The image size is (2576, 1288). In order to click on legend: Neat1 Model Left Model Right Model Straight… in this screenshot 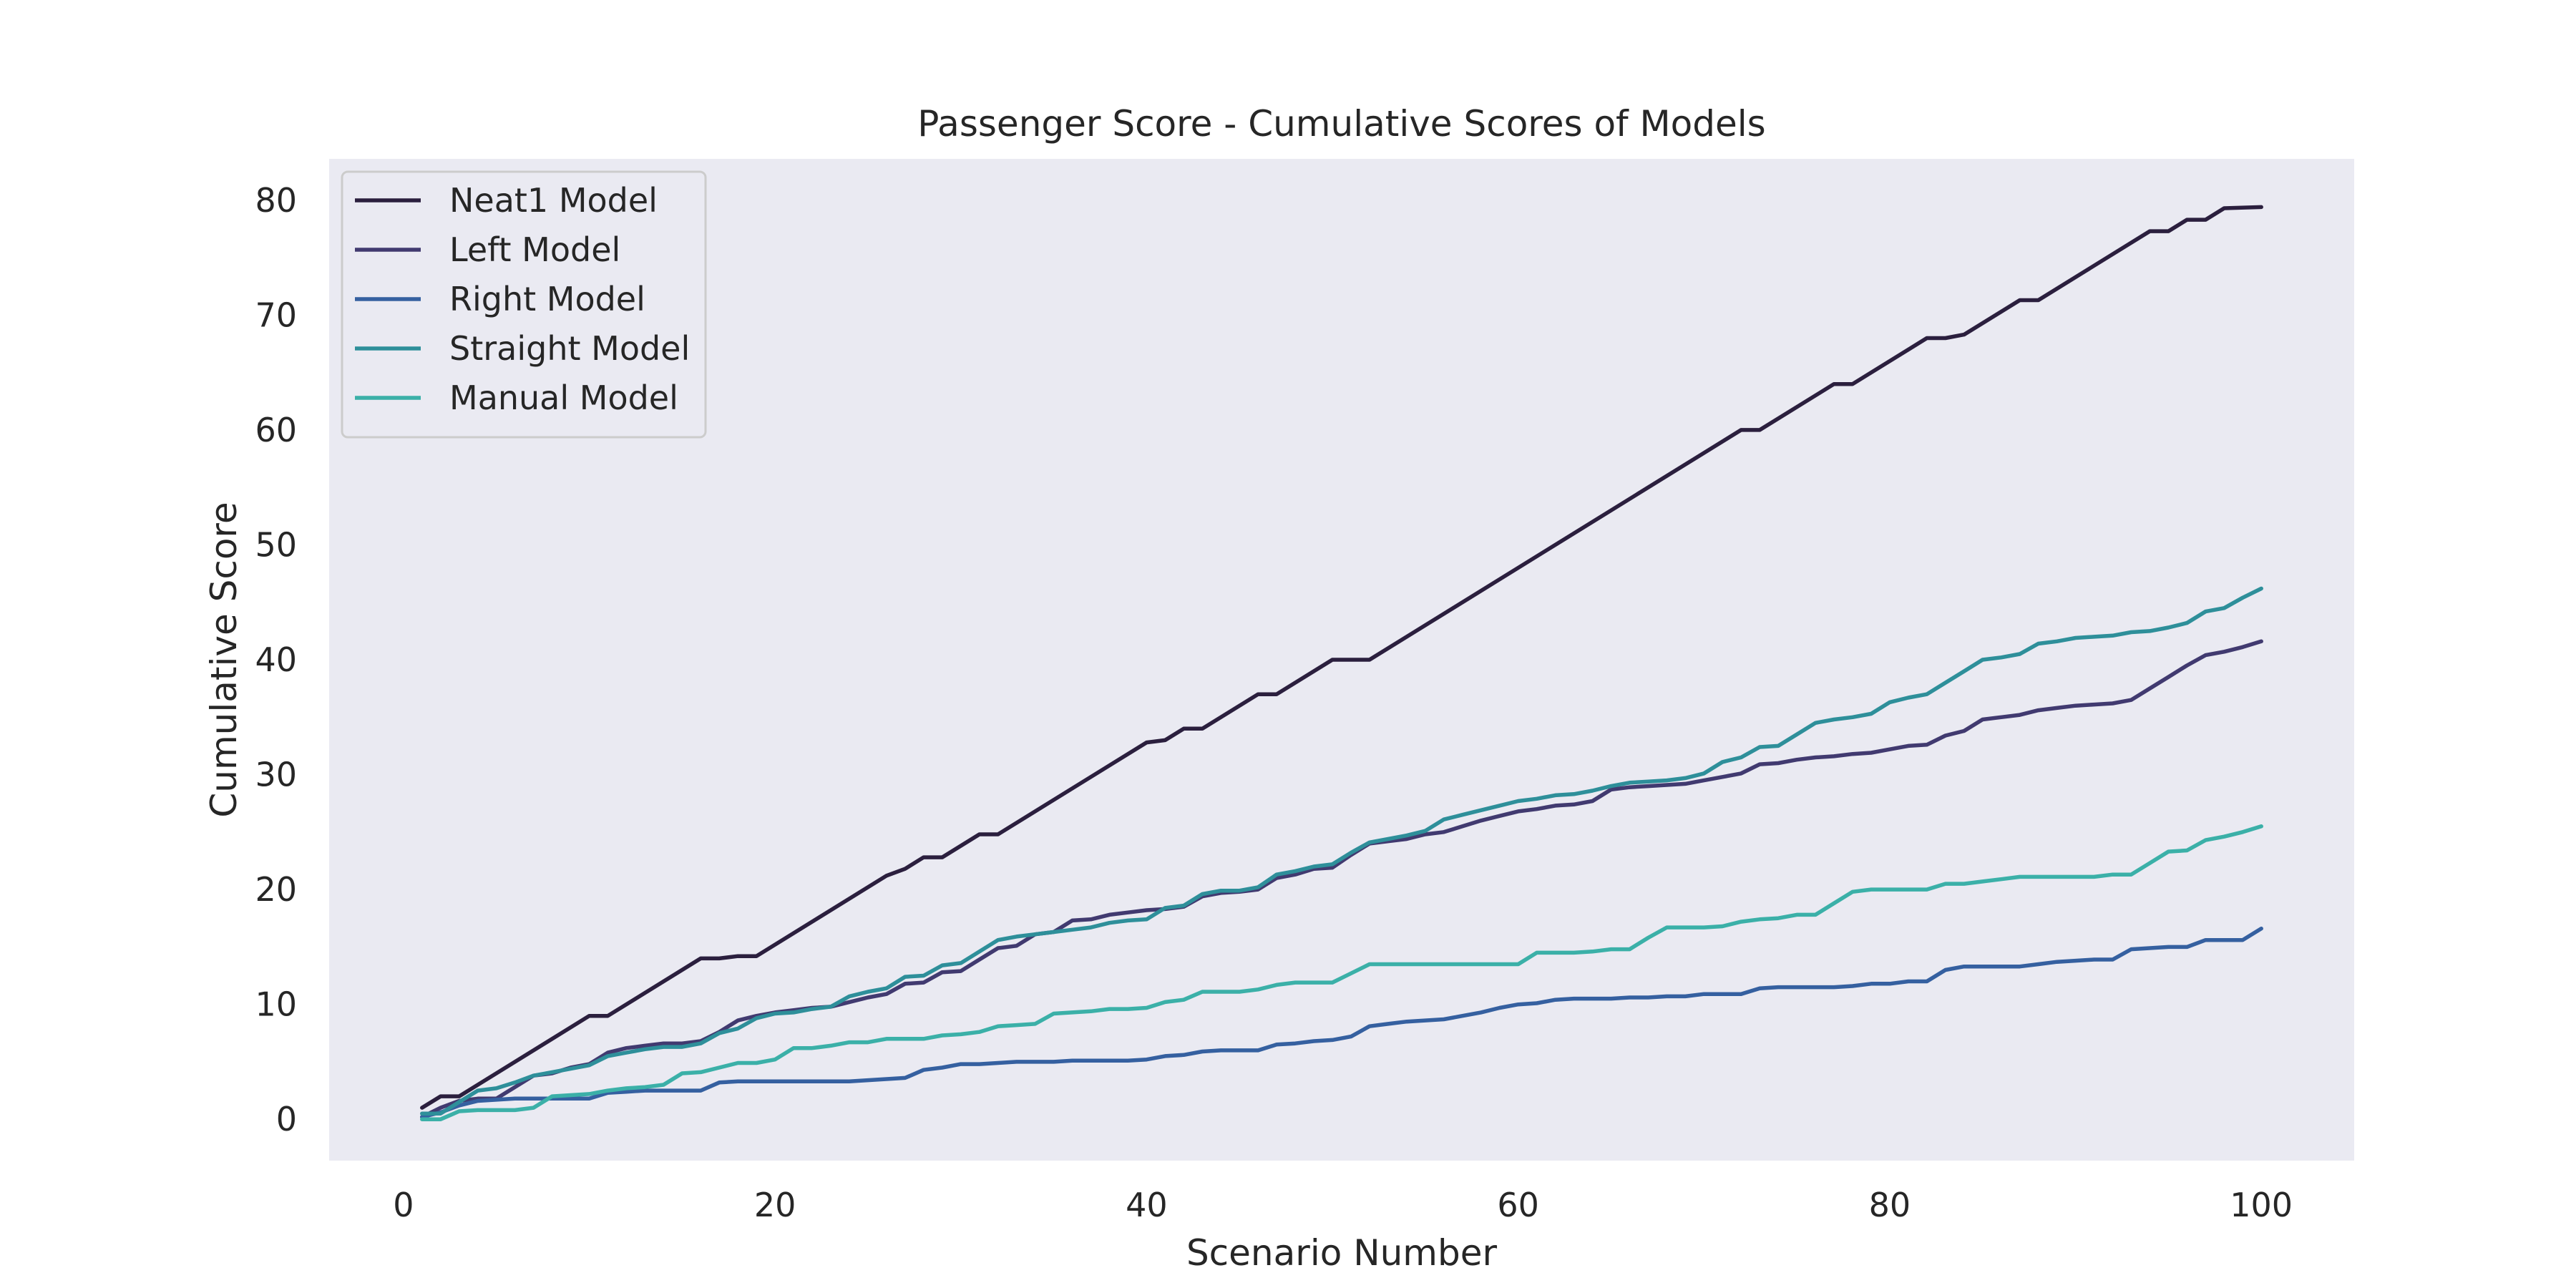, I will do `click(524, 304)`.